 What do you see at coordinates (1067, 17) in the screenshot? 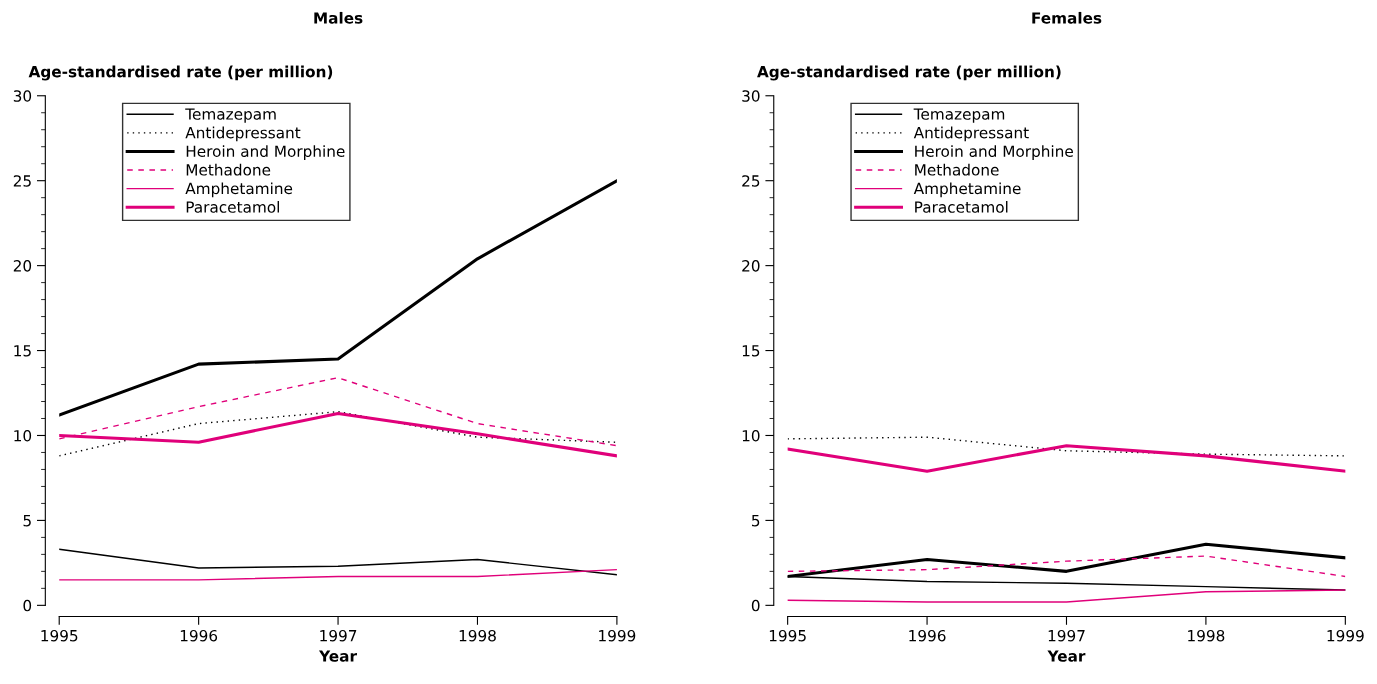
I see `chart-title: Females` at bounding box center [1067, 17].